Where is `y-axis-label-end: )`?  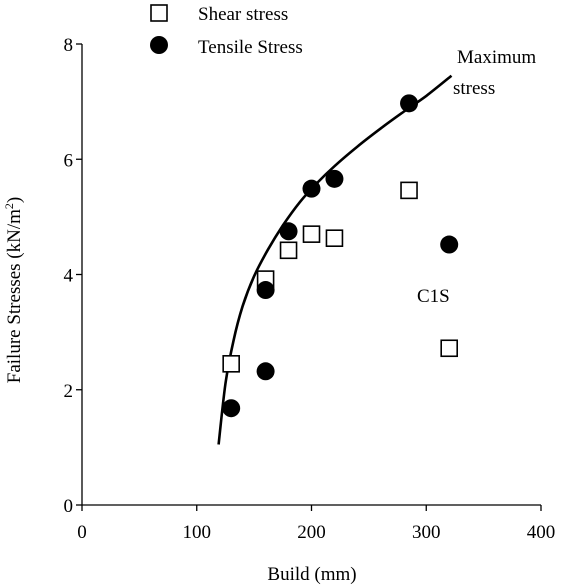
y-axis-label-end: ) is located at coordinates (14, 200).